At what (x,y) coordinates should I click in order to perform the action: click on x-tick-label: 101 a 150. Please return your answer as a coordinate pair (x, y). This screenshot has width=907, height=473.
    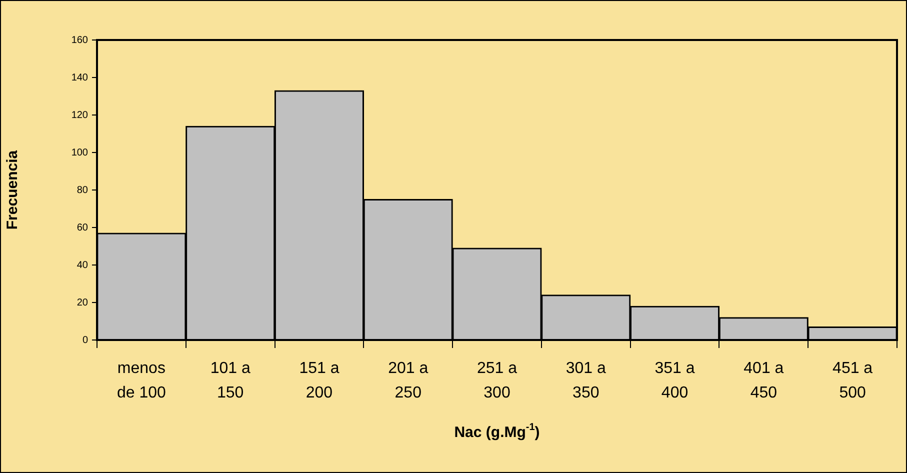
    Looking at the image, I should click on (230, 381).